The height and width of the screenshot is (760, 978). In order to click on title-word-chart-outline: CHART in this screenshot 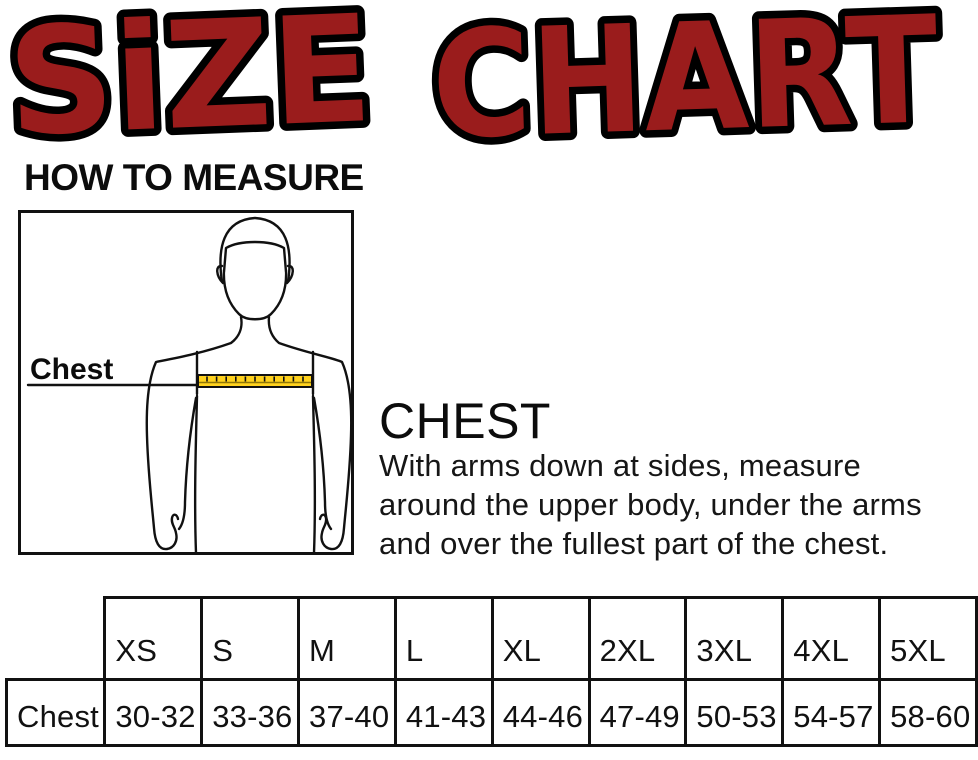, I will do `click(684, 79)`.